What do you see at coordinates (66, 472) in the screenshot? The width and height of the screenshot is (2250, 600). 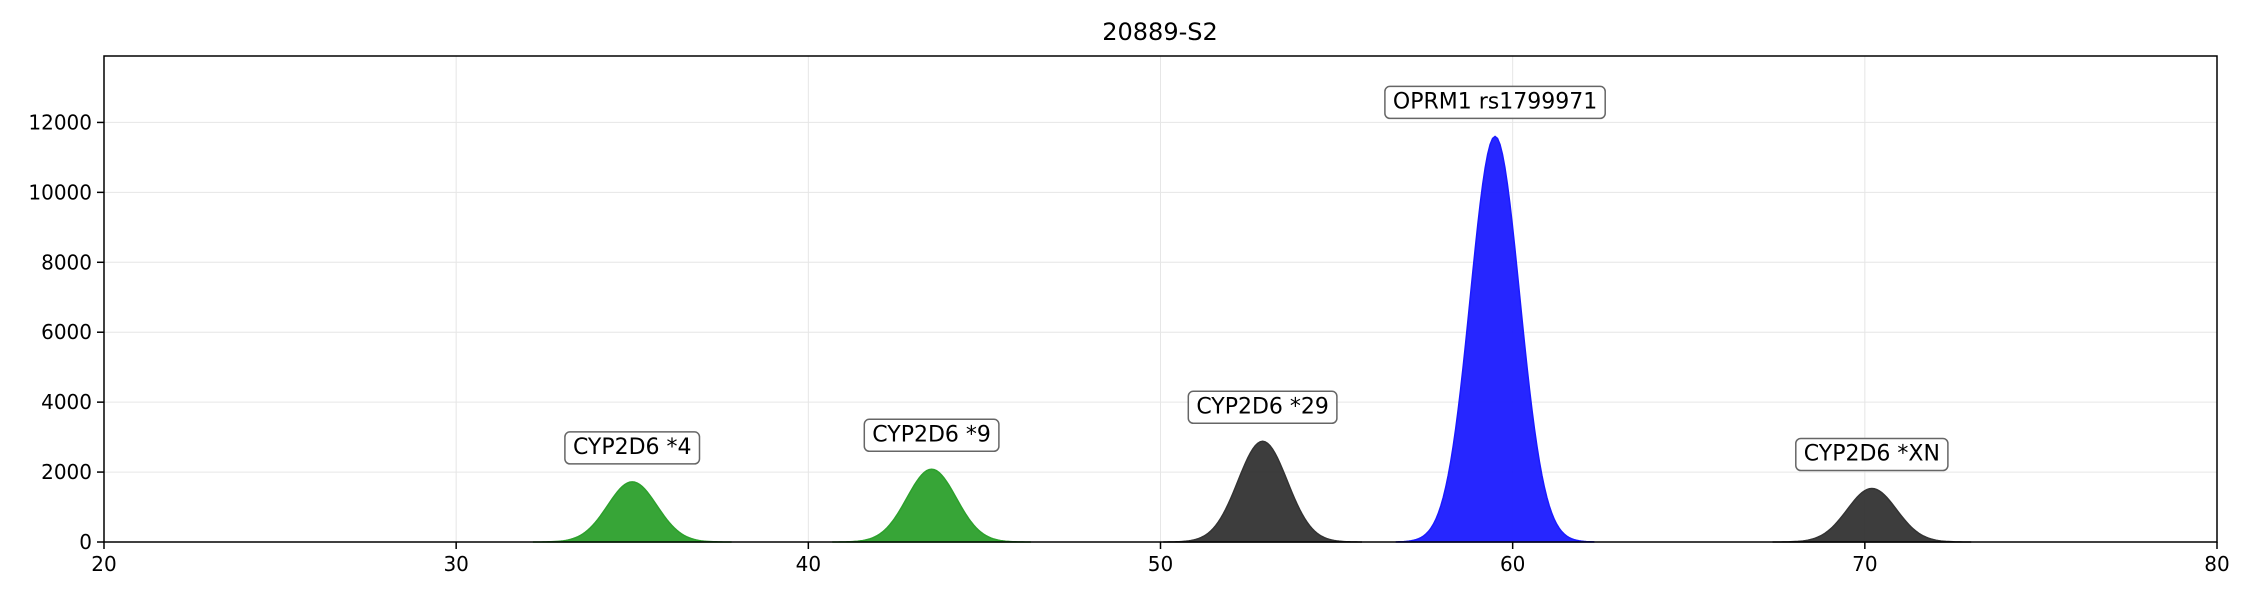 I see `y-tick-label: 2000` at bounding box center [66, 472].